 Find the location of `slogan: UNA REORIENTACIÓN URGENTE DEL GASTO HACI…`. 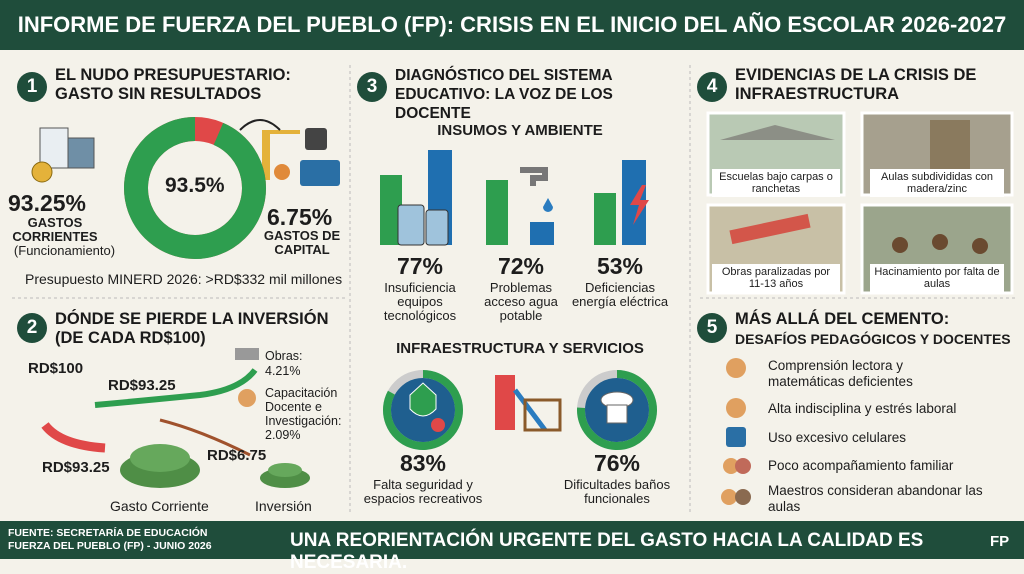

slogan: UNA REORIENTACIÓN URGENTE DEL GASTO HACI… is located at coordinates (607, 551).